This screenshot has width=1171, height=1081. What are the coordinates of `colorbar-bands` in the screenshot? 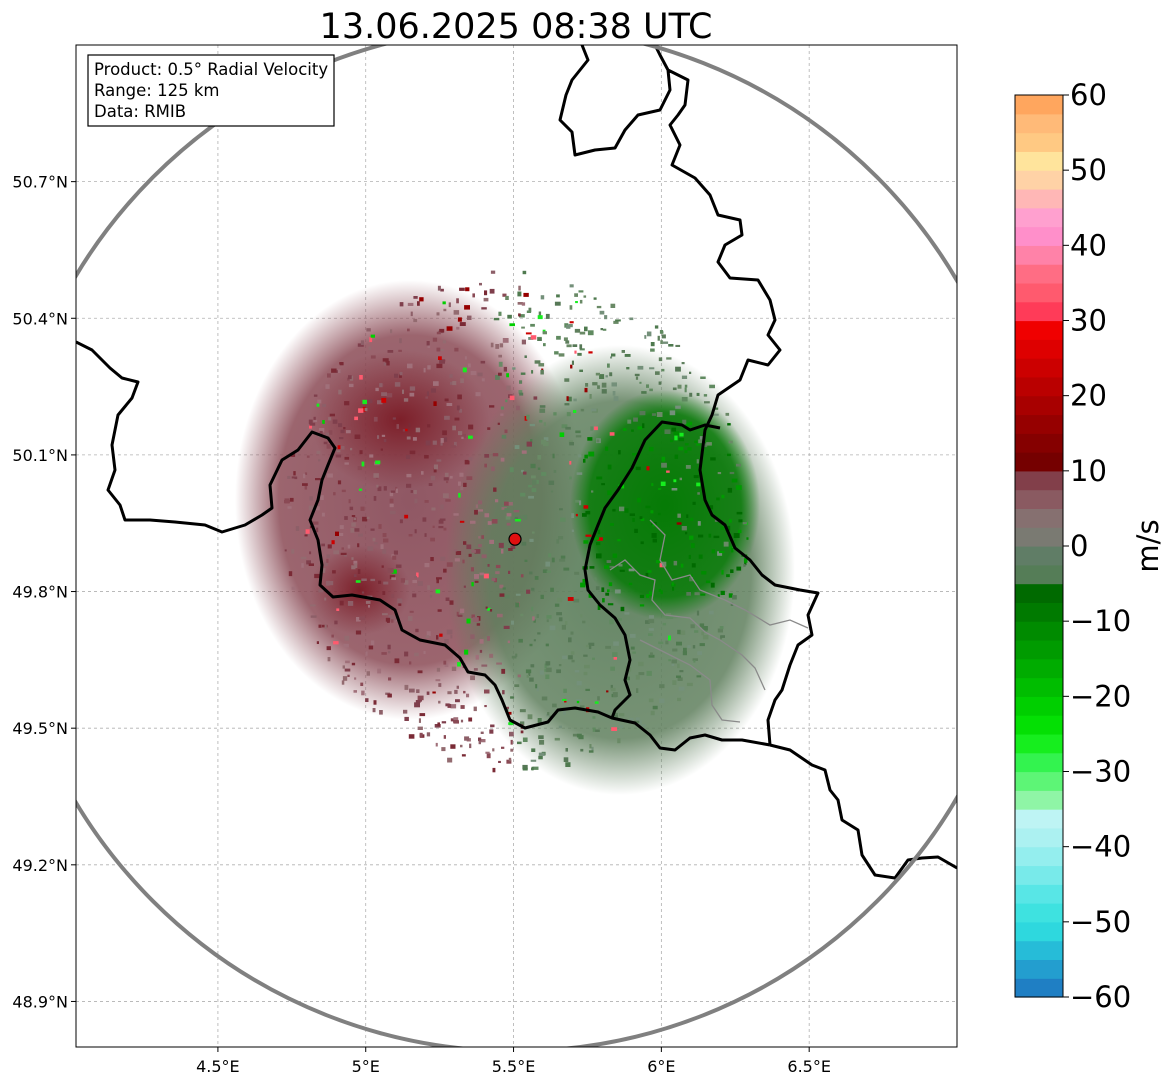 It's located at (1039, 546).